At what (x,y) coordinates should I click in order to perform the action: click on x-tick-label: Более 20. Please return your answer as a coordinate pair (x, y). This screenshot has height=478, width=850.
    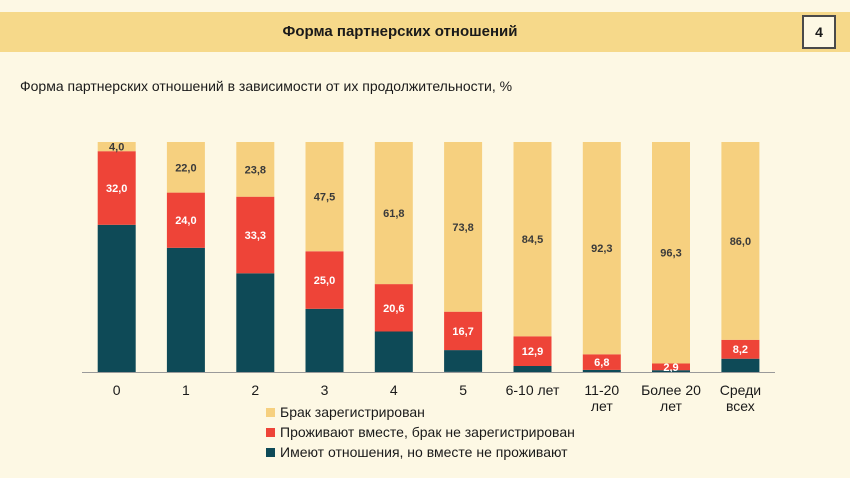
    Looking at the image, I should click on (671, 390).